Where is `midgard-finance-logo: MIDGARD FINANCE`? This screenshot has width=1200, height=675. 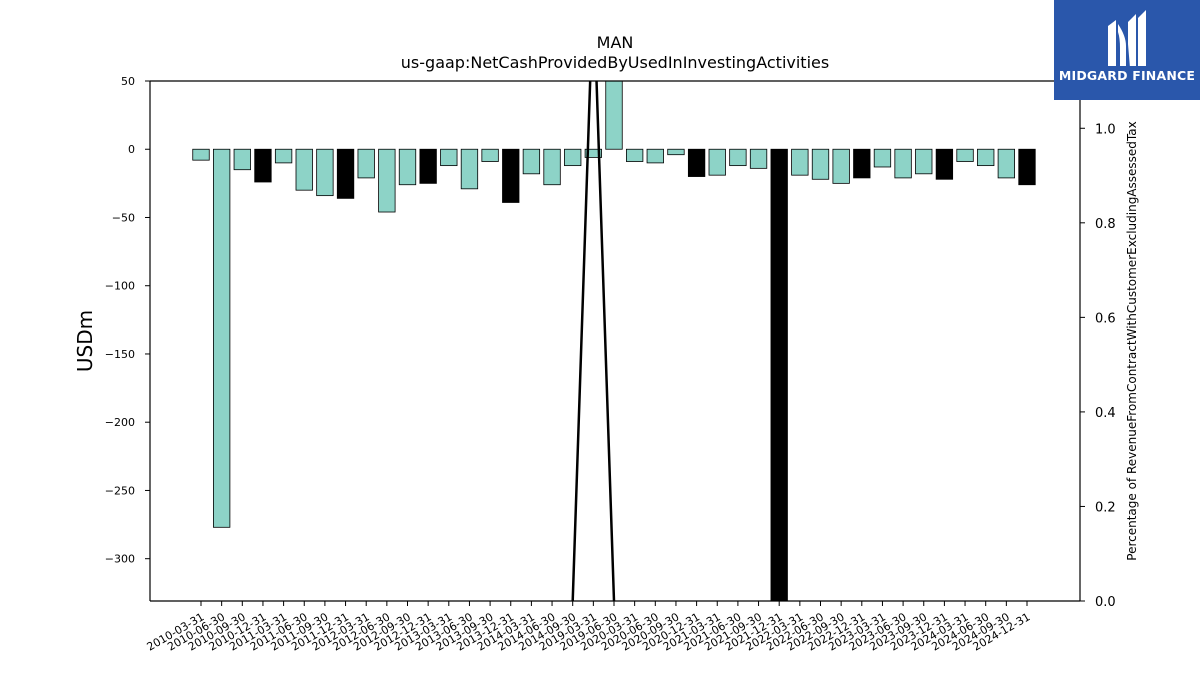 midgard-finance-logo: MIDGARD FINANCE is located at coordinates (1127, 50).